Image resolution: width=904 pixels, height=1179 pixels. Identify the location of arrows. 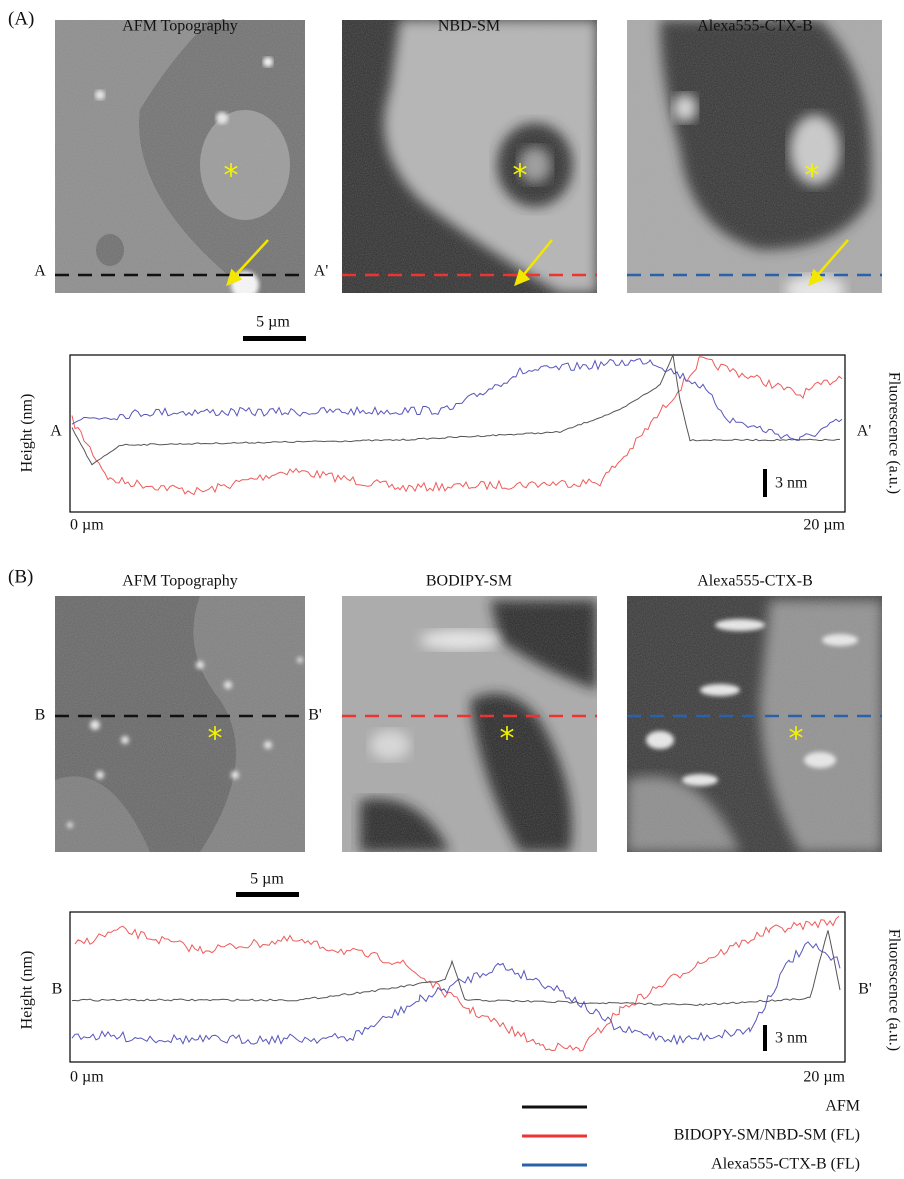
(537, 263).